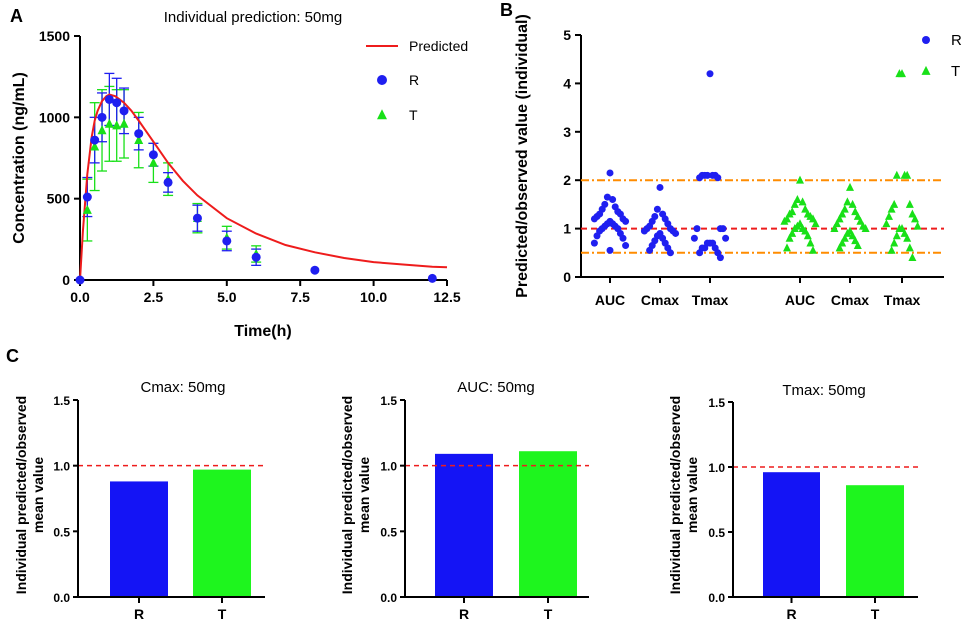  I want to click on panel-c-y-tick-label: 1.5, so click(716, 403).